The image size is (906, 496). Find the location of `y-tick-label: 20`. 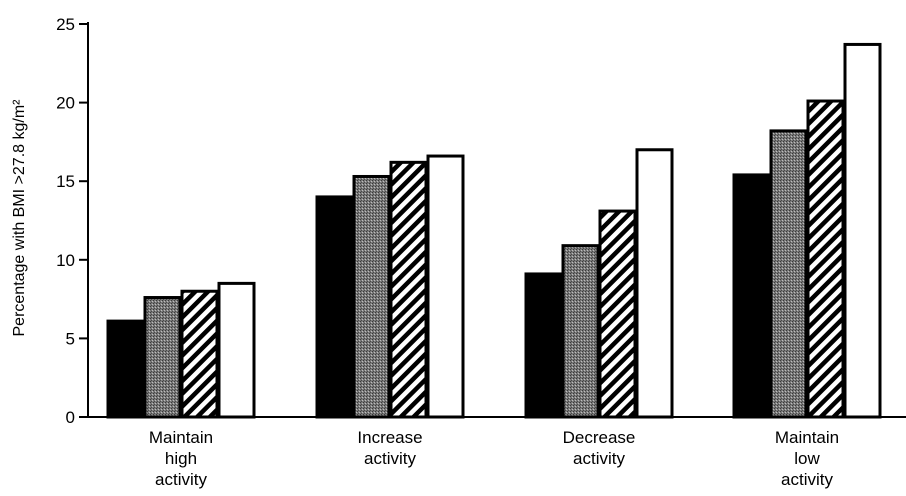

y-tick-label: 20 is located at coordinates (65, 103).